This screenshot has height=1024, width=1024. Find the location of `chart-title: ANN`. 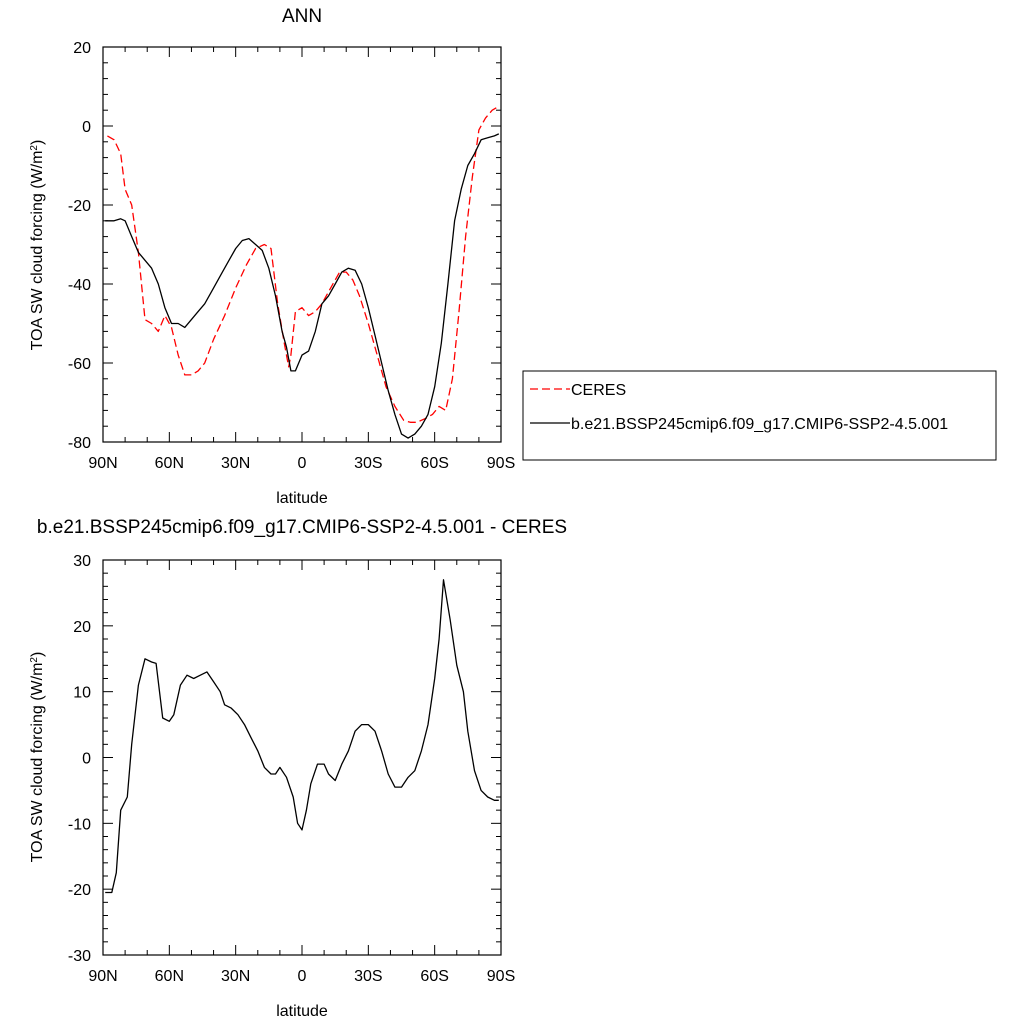

chart-title: ANN is located at coordinates (302, 16).